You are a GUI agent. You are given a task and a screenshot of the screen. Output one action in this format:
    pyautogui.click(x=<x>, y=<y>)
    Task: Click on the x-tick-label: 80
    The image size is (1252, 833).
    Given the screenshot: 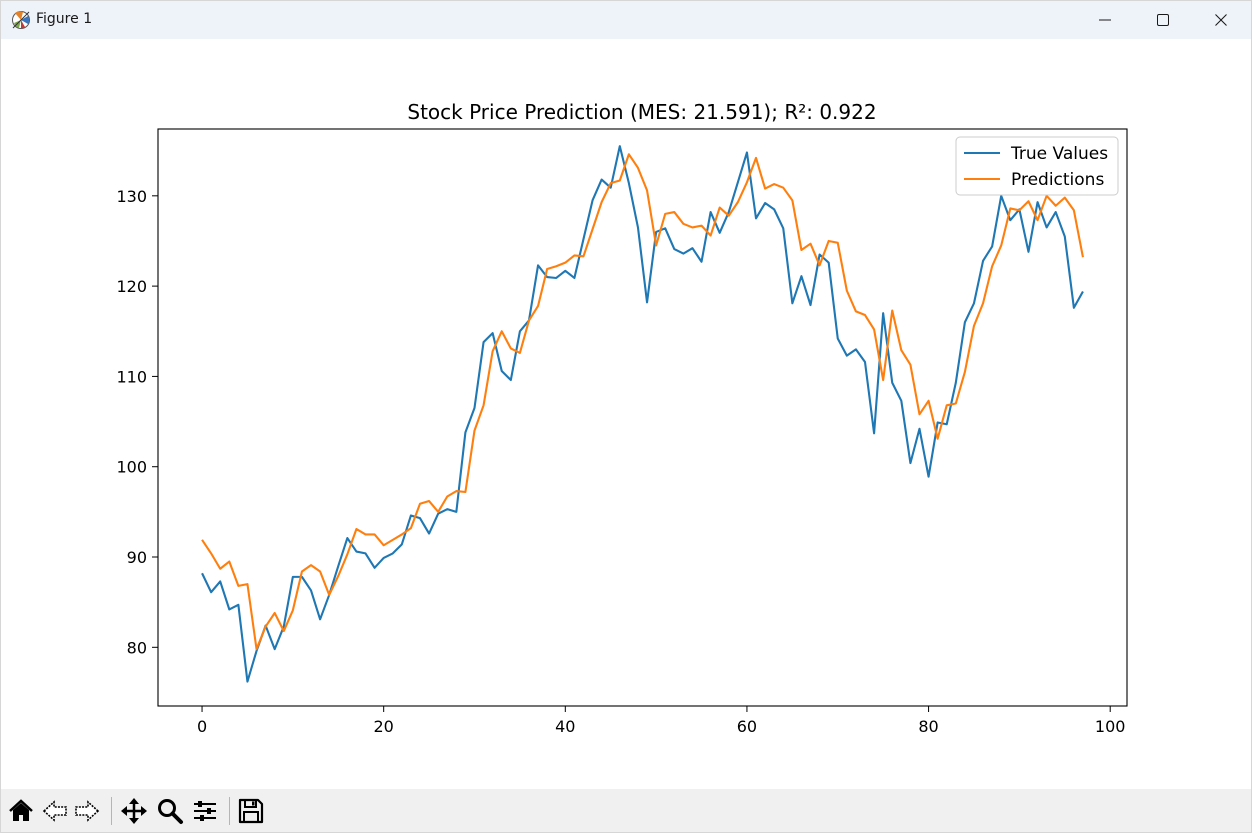 What is the action you would take?
    pyautogui.click(x=928, y=726)
    